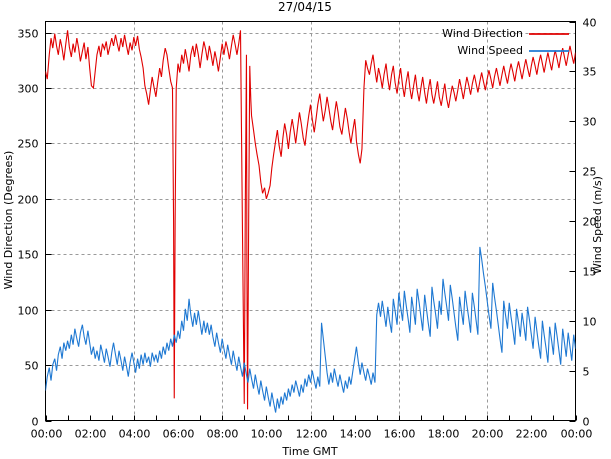 This screenshot has width=611, height=459. What do you see at coordinates (179, 434) in the screenshot?
I see `x-tick-label: 06:00` at bounding box center [179, 434].